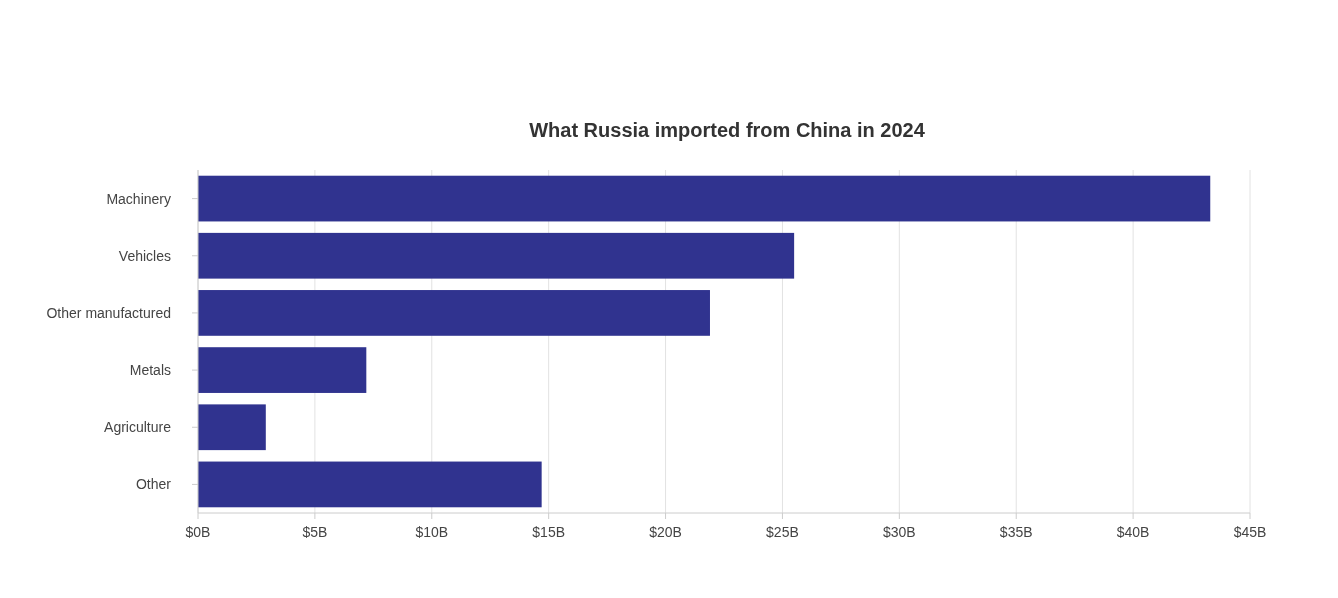 This screenshot has height=598, width=1338. Describe the element at coordinates (782, 532) in the screenshot. I see `x-tick-label: $25B` at that location.